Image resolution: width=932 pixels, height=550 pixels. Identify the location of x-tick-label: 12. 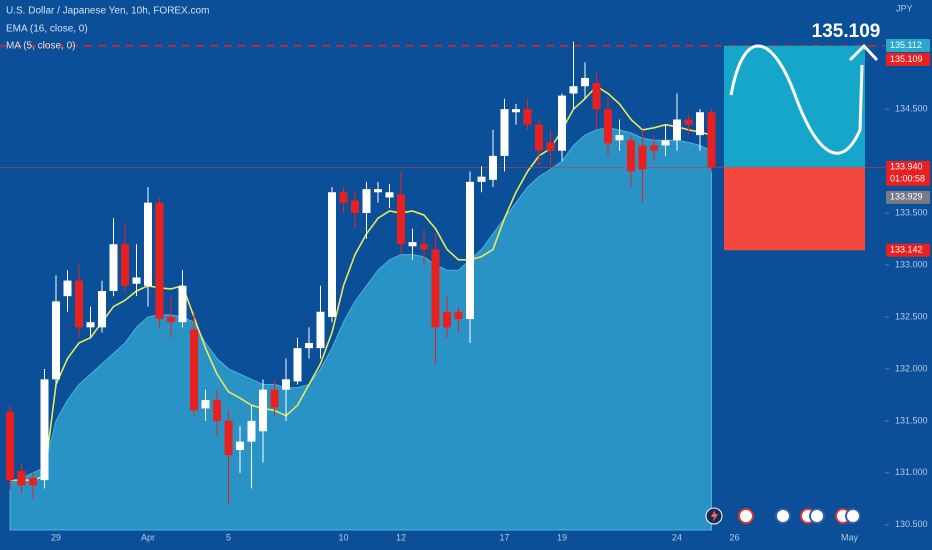
(401, 537).